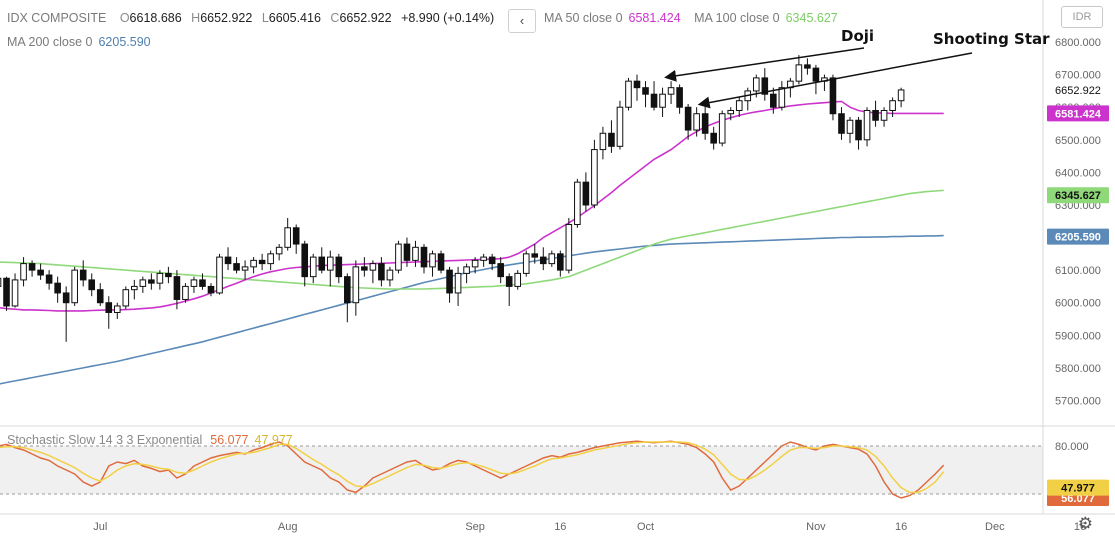 This screenshot has width=1115, height=540. Describe the element at coordinates (583, 18) in the screenshot. I see `ma50-label: MA 50 close 0` at that location.